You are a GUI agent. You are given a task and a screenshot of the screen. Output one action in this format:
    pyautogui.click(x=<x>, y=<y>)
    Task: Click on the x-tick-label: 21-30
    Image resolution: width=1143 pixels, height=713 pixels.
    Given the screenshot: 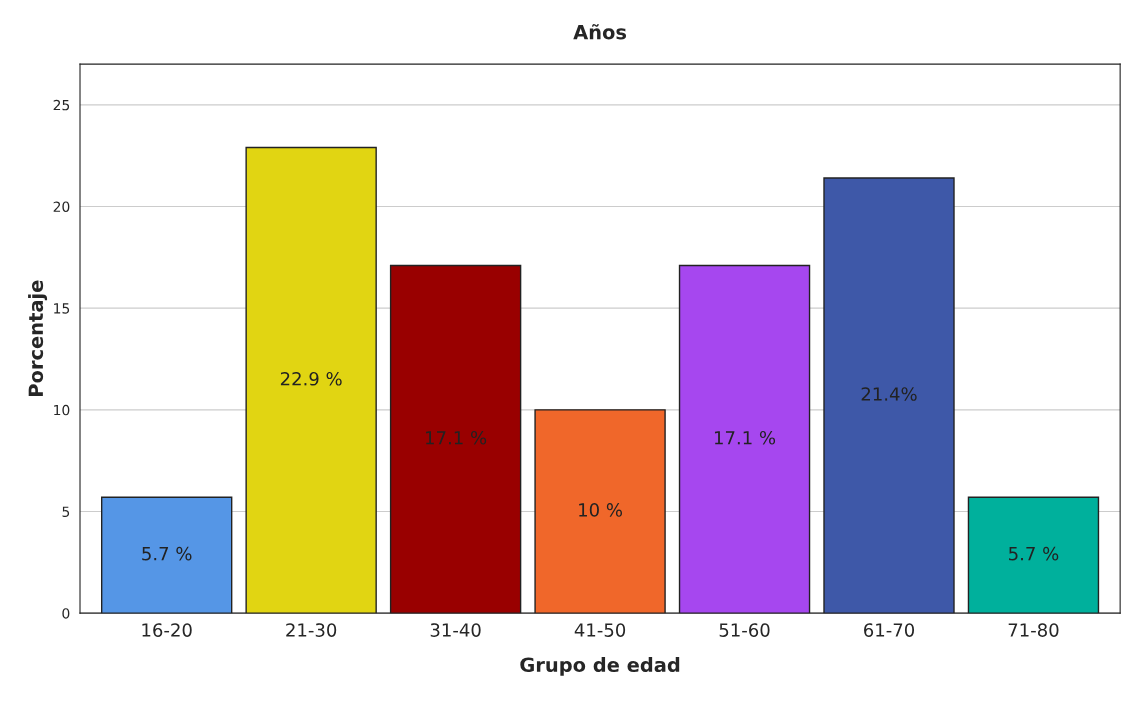 What is the action you would take?
    pyautogui.click(x=311, y=630)
    